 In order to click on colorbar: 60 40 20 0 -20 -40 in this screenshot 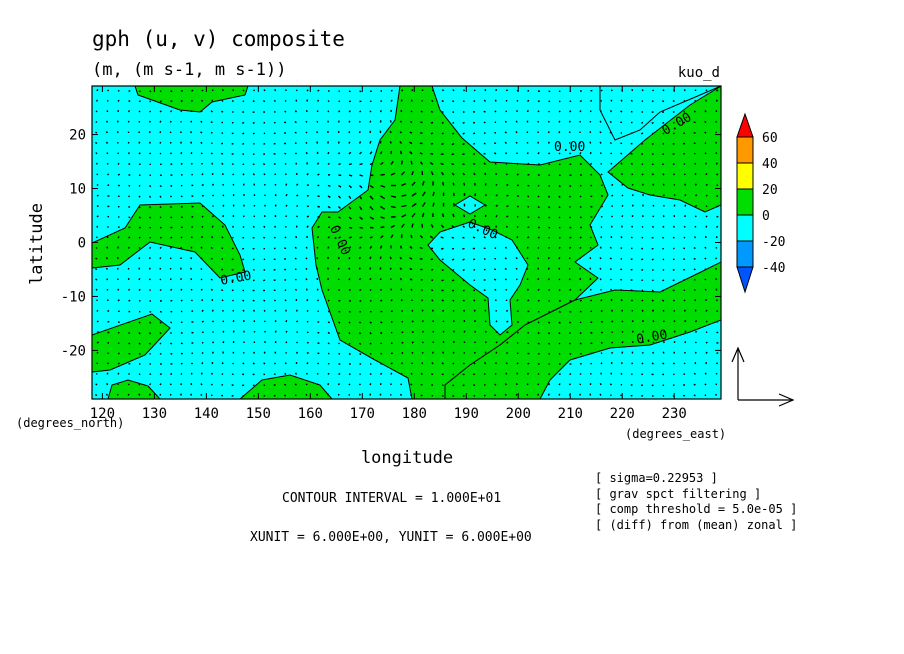, I will do `click(760, 203)`.